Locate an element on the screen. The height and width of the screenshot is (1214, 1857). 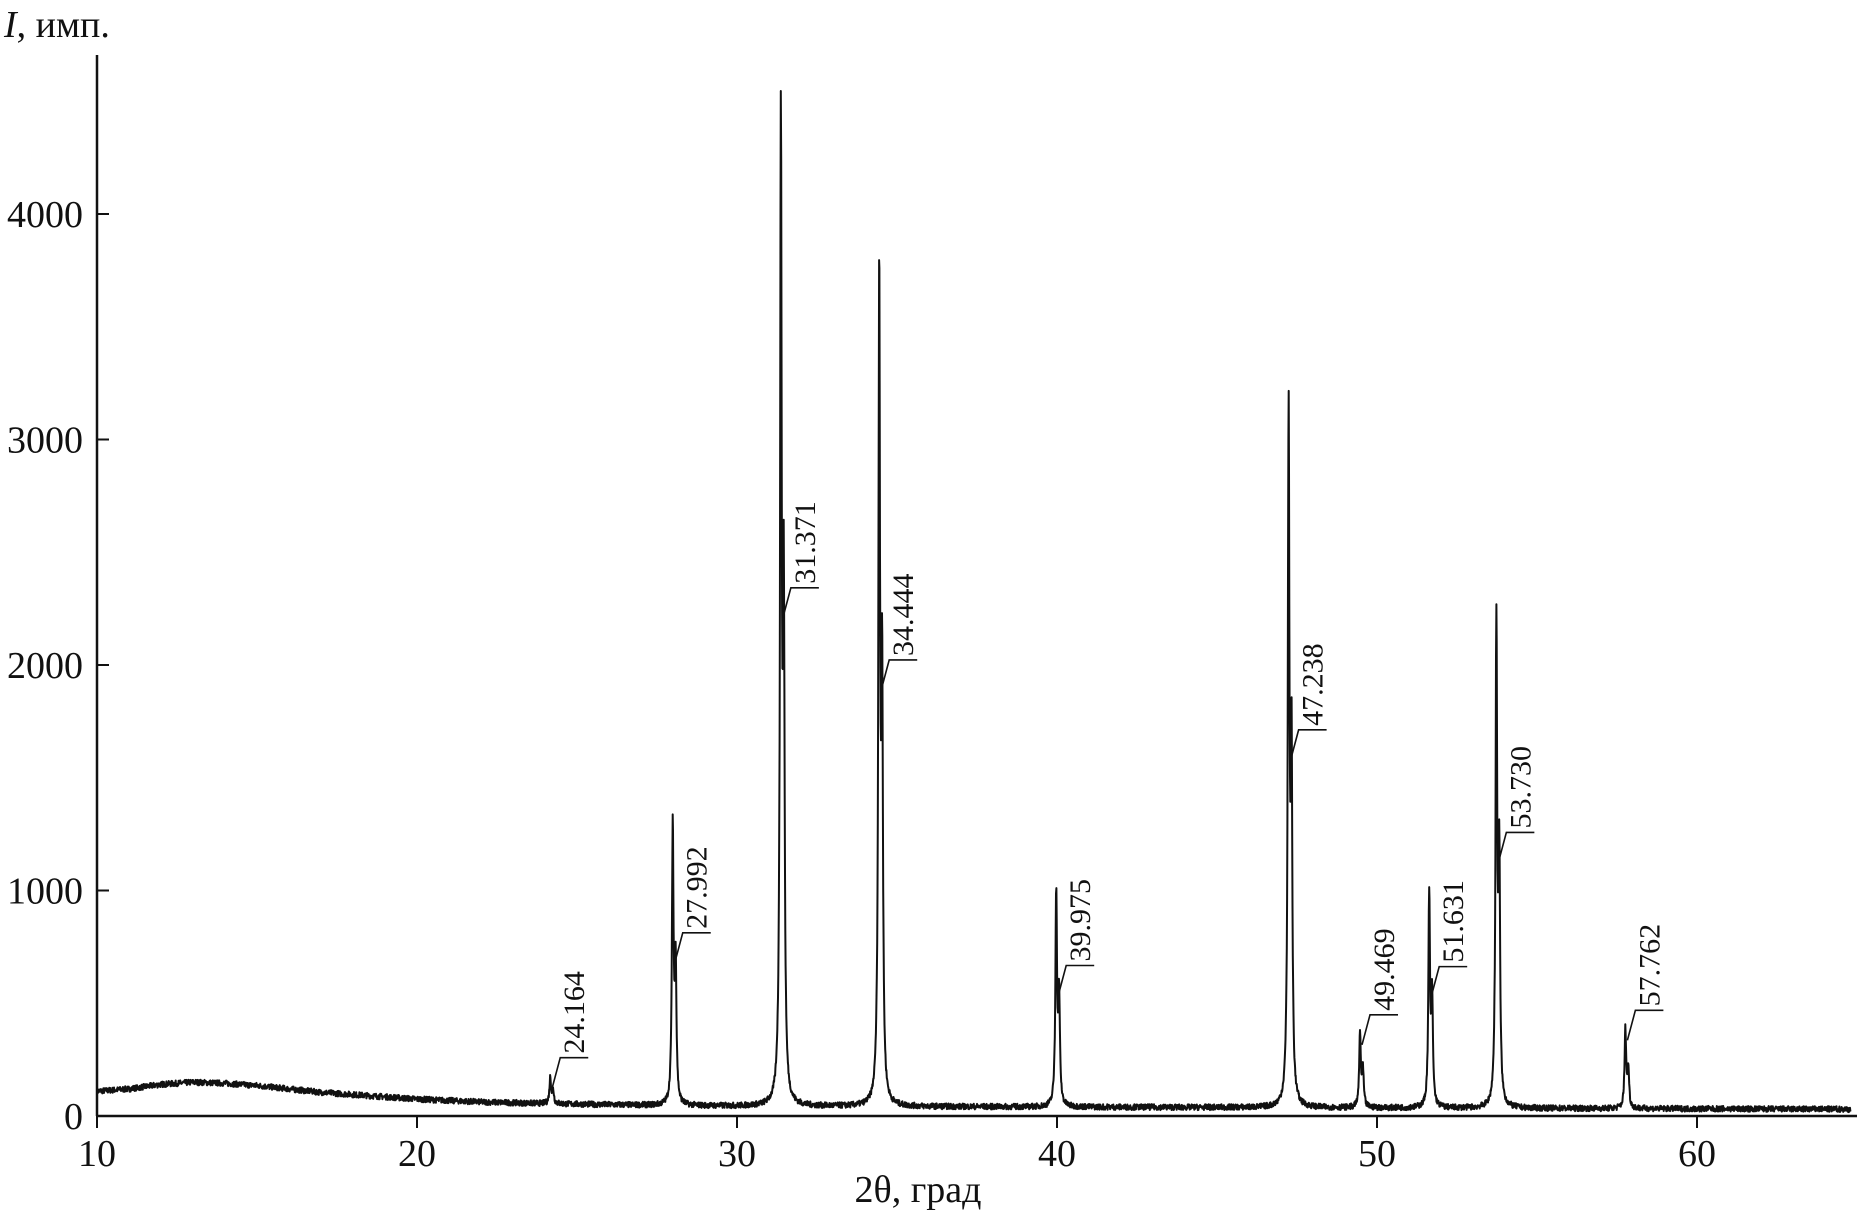
y-axis-variable: I is located at coordinates (11, 25).